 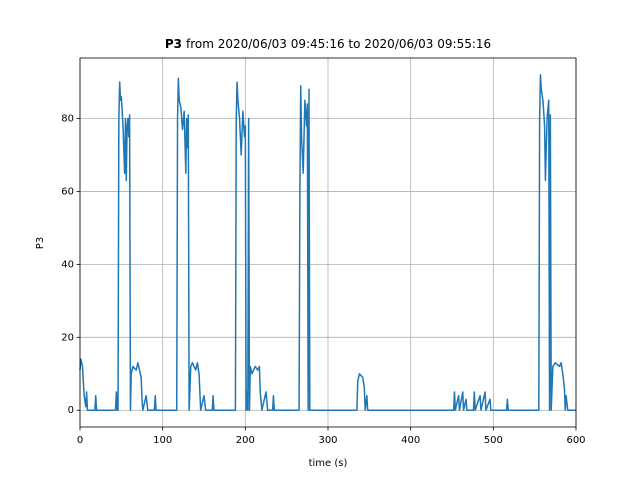 I want to click on y-tick-label: 80, so click(x=67, y=119).